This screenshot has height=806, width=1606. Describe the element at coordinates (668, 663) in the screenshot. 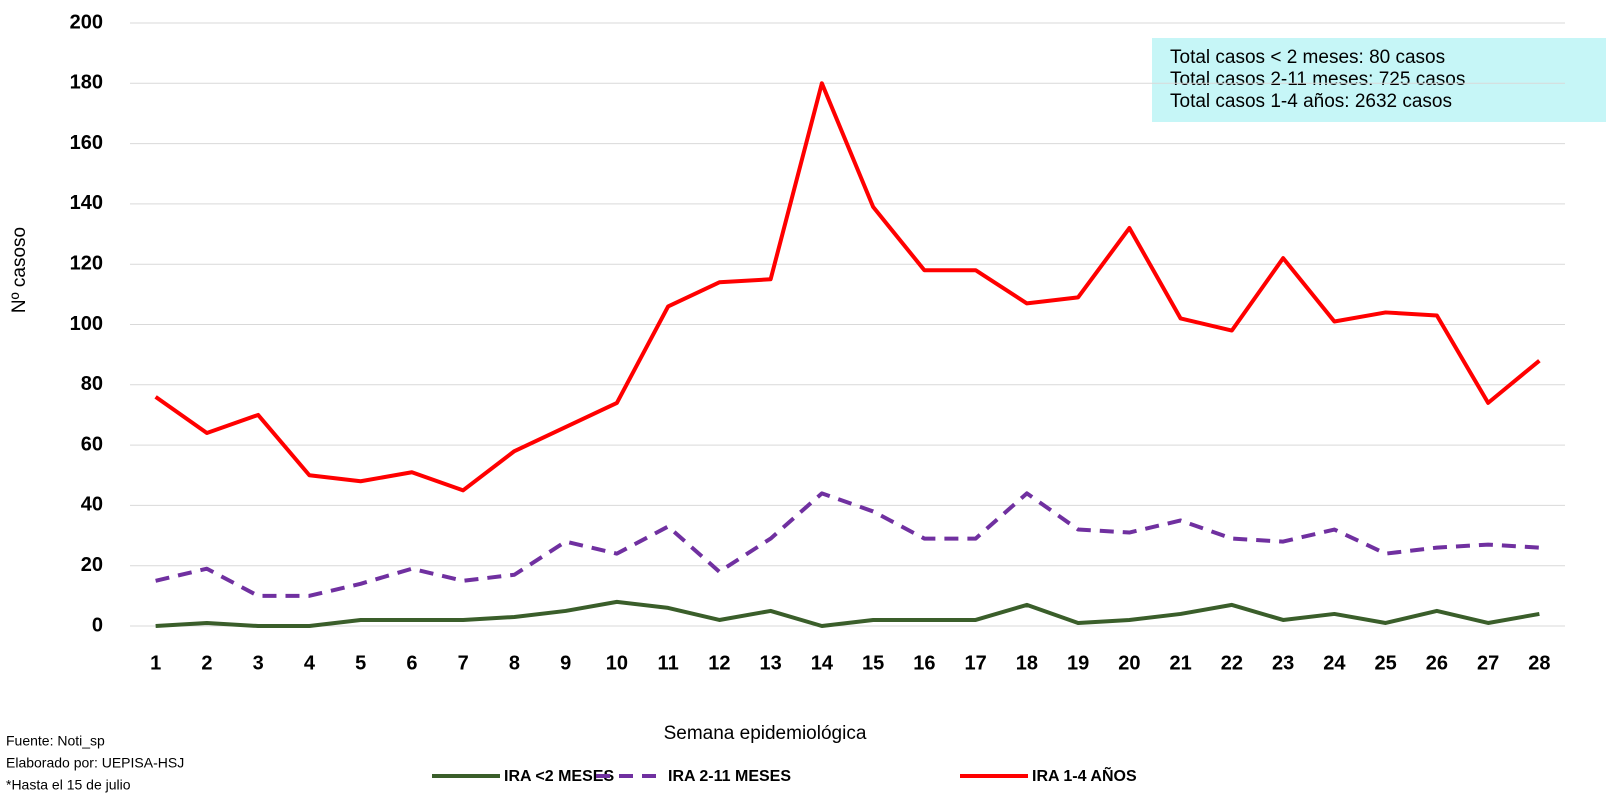

I see `x-tick-label: 11` at that location.